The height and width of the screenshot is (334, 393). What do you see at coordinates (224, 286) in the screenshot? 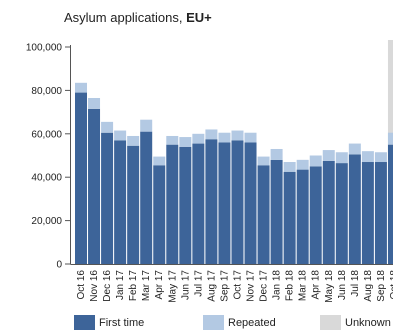
I see `x-tick-label: Sep 17` at bounding box center [224, 286].